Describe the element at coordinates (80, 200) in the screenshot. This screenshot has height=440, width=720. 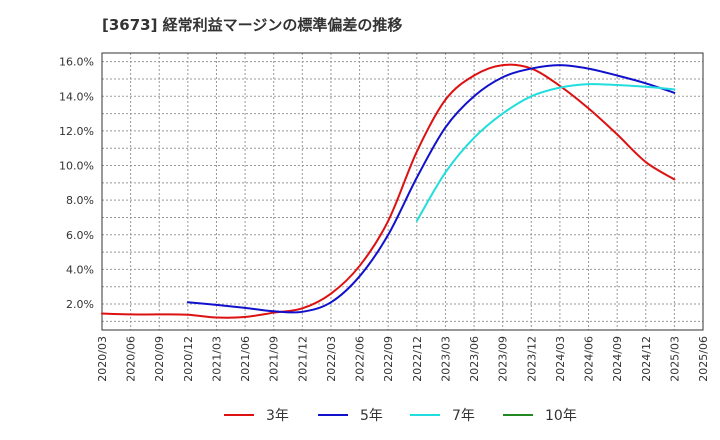
I see `y-tick-label: 8.0%` at that location.